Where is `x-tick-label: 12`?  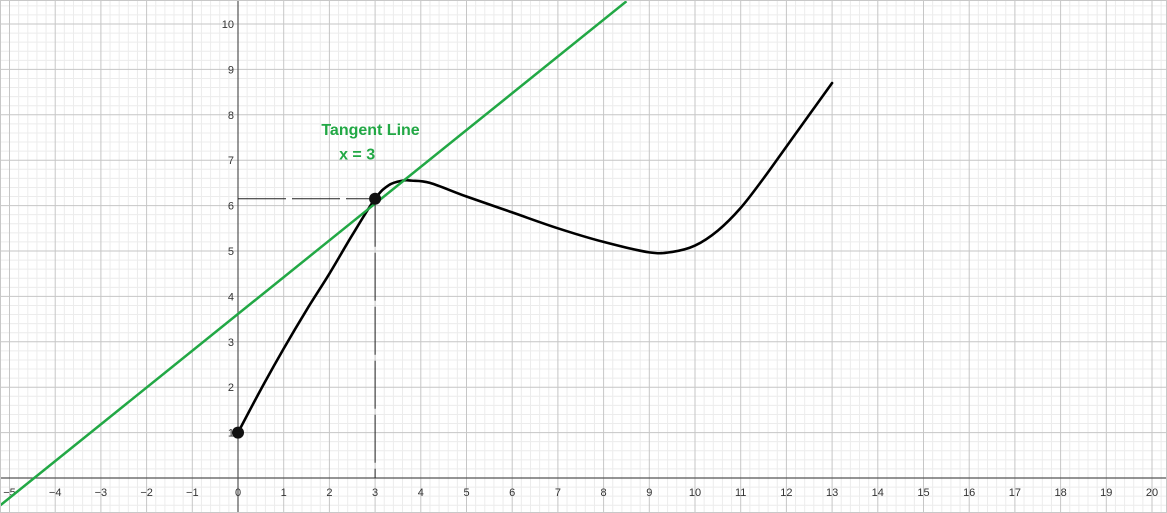
x-tick-label: 12 is located at coordinates (786, 493).